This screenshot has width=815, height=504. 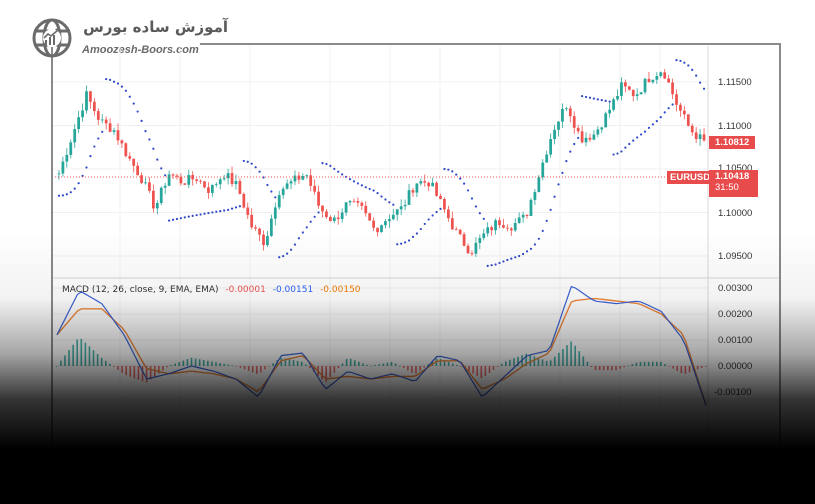 What do you see at coordinates (140, 50) in the screenshot?
I see `brand-website: Amoozesh-Boors.com` at bounding box center [140, 50].